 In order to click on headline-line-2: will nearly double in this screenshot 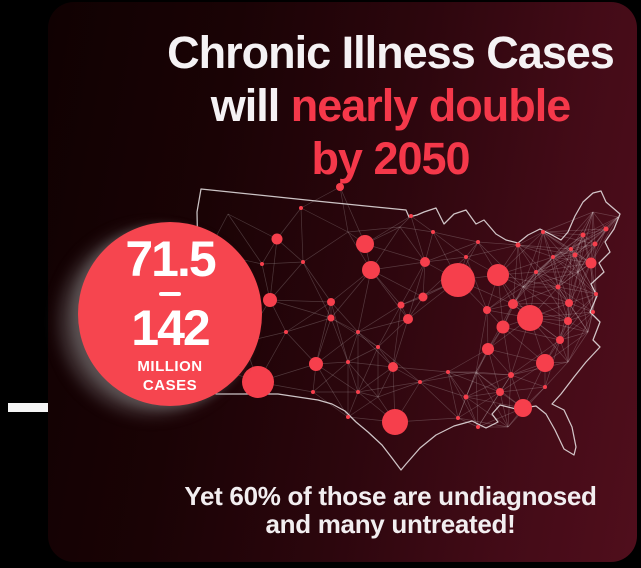, I will do `click(368, 105)`.